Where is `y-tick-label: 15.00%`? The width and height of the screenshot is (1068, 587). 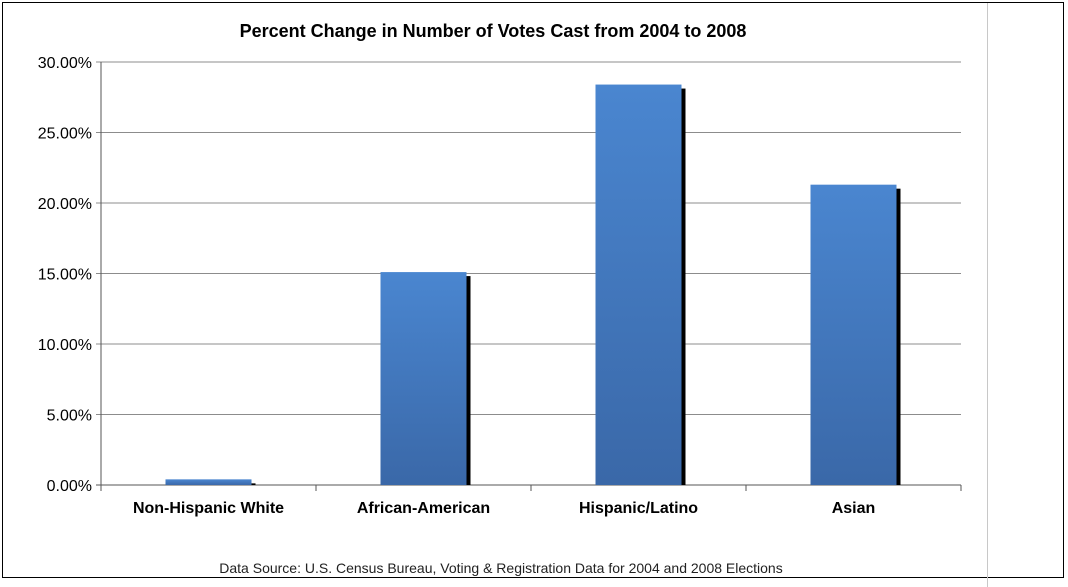 y-tick-label: 15.00% is located at coordinates (65, 275).